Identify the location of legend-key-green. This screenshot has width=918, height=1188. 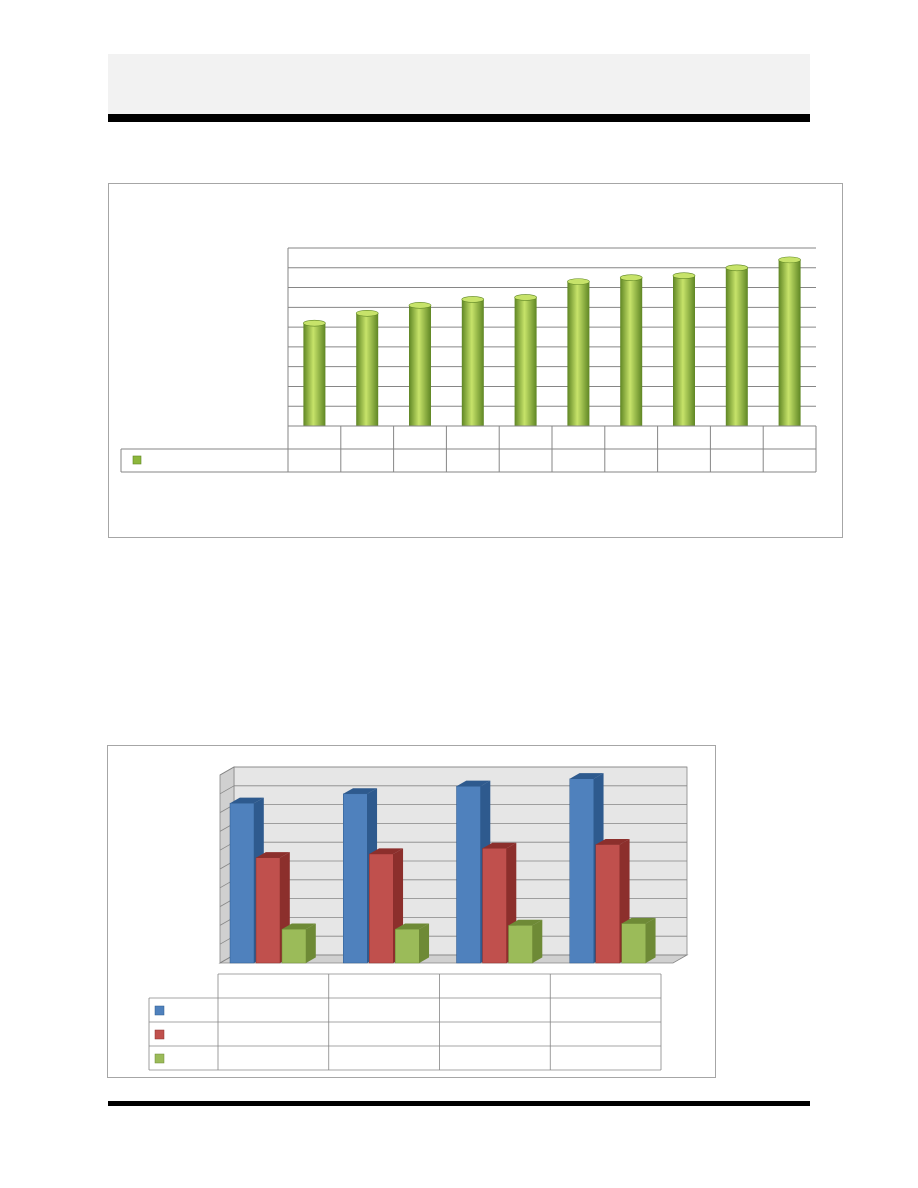
(137, 460).